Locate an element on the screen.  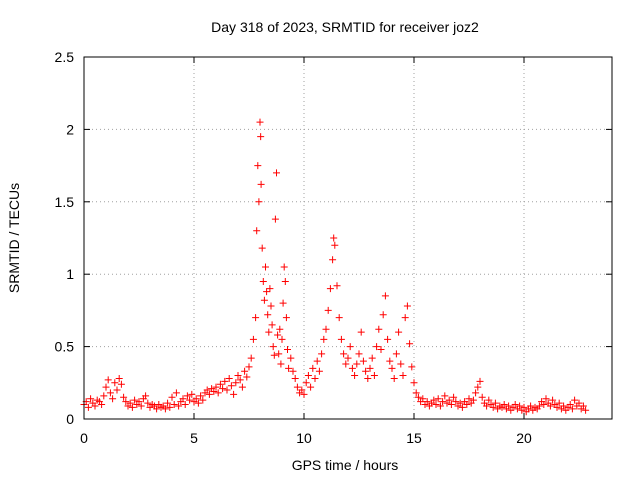
x-tick-label: 20 is located at coordinates (524, 438).